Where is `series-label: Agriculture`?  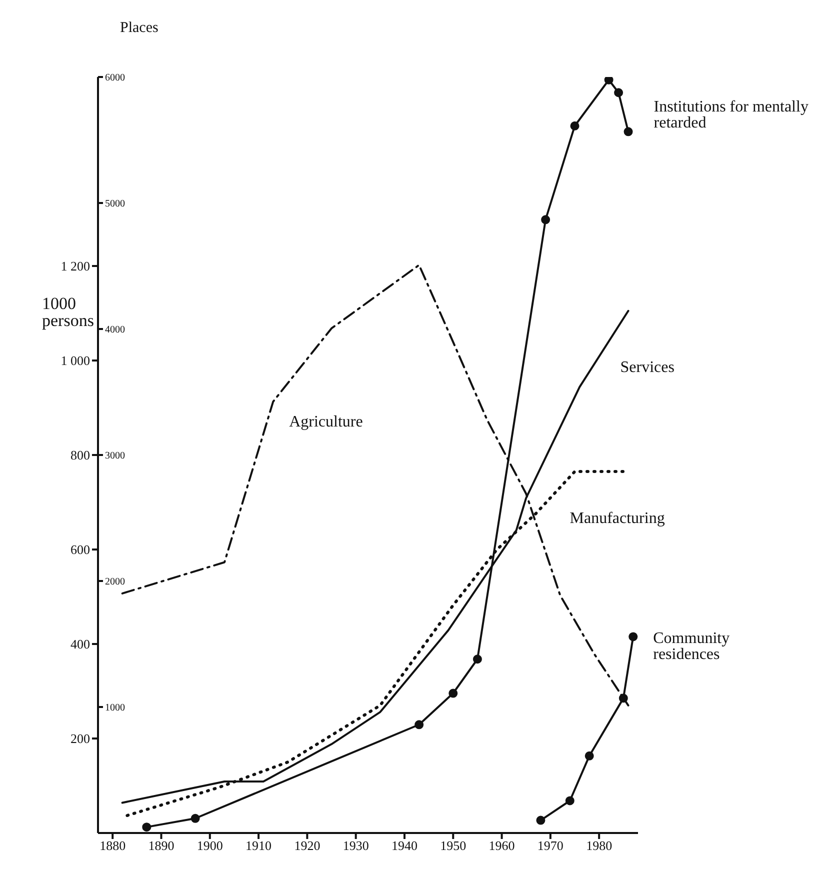
series-label: Agriculture is located at coordinates (326, 421).